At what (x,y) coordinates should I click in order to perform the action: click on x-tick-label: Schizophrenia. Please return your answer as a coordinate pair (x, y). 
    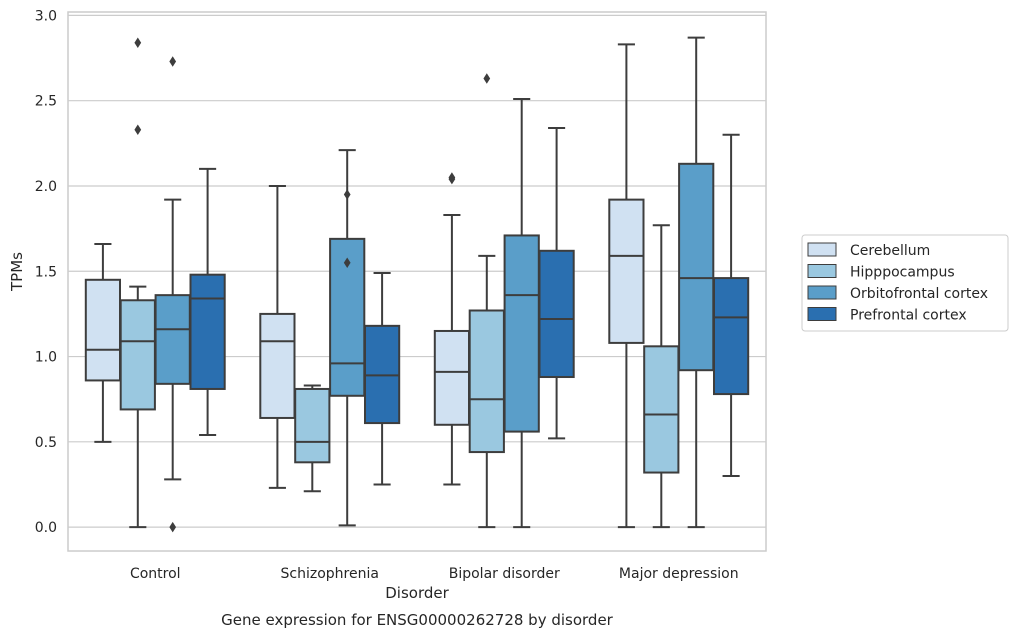
    Looking at the image, I should click on (330, 574).